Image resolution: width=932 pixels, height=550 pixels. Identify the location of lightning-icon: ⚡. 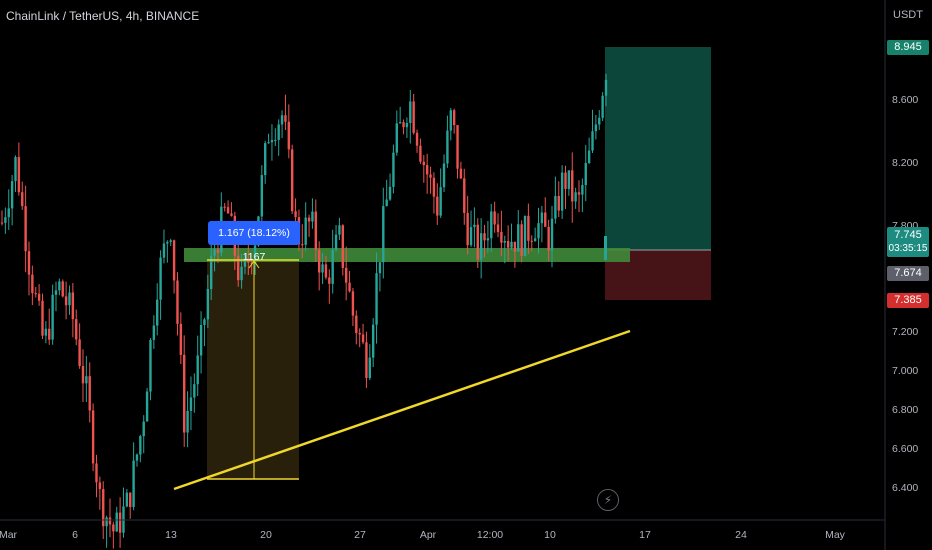
(608, 500).